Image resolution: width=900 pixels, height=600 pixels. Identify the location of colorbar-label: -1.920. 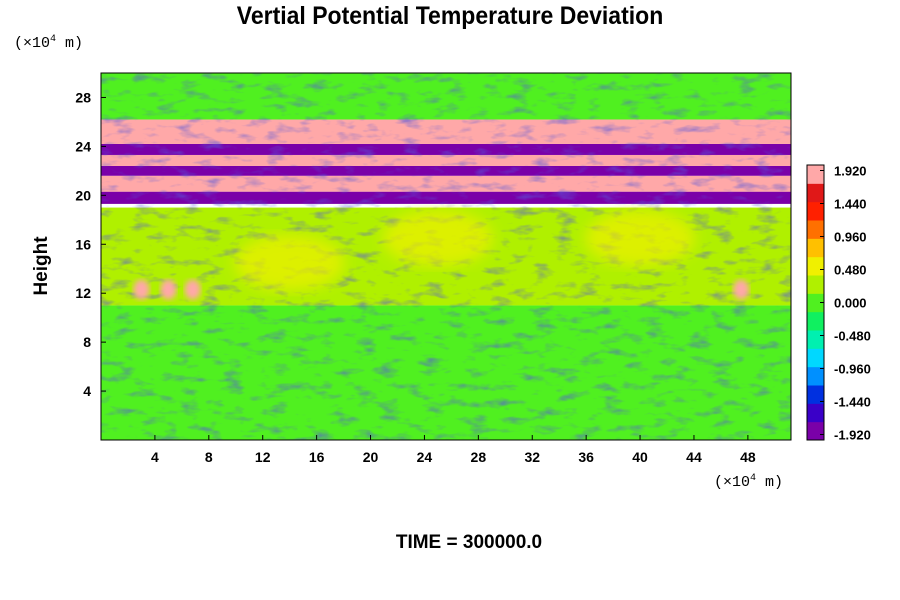
(852, 435).